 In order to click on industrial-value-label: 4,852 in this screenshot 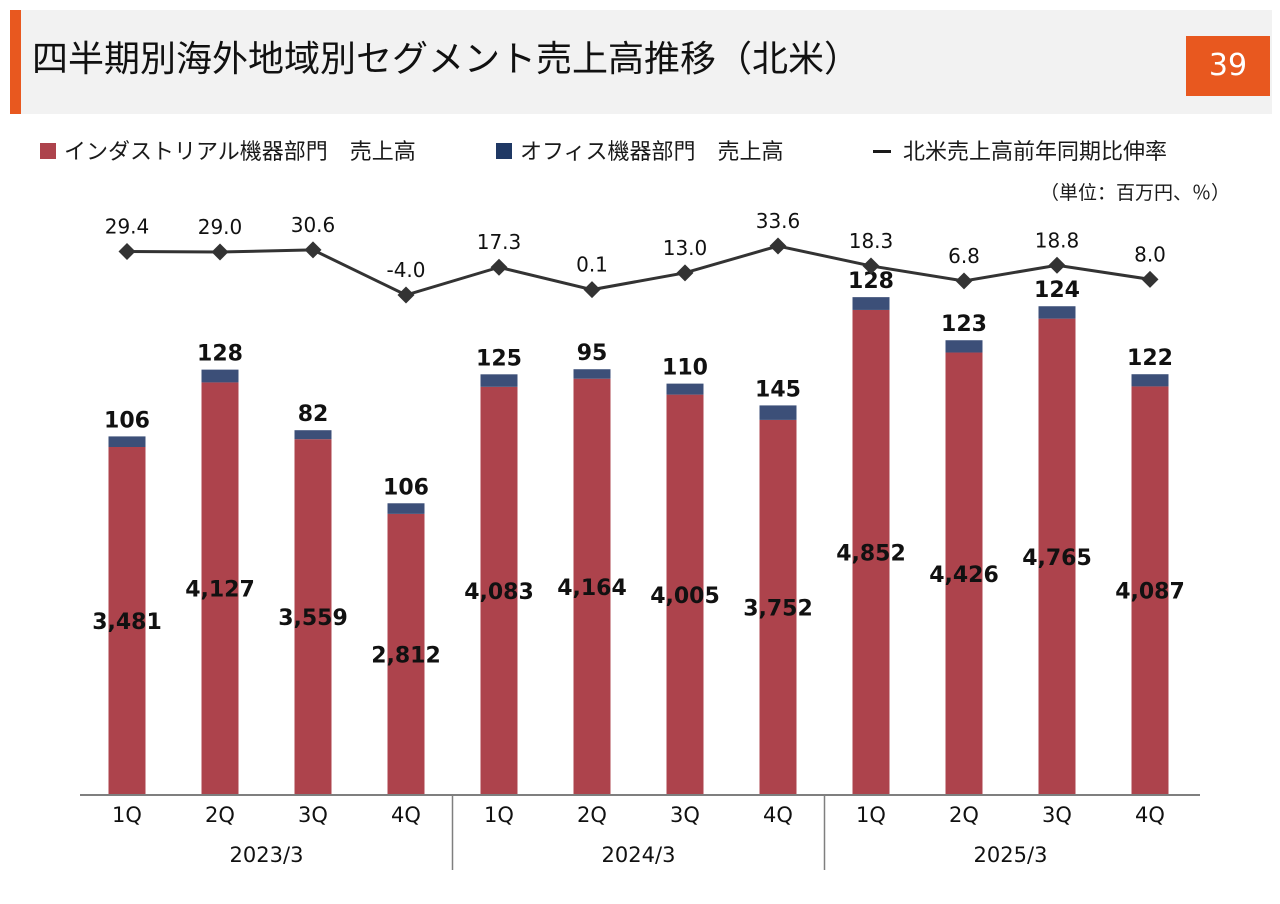, I will do `click(871, 553)`.